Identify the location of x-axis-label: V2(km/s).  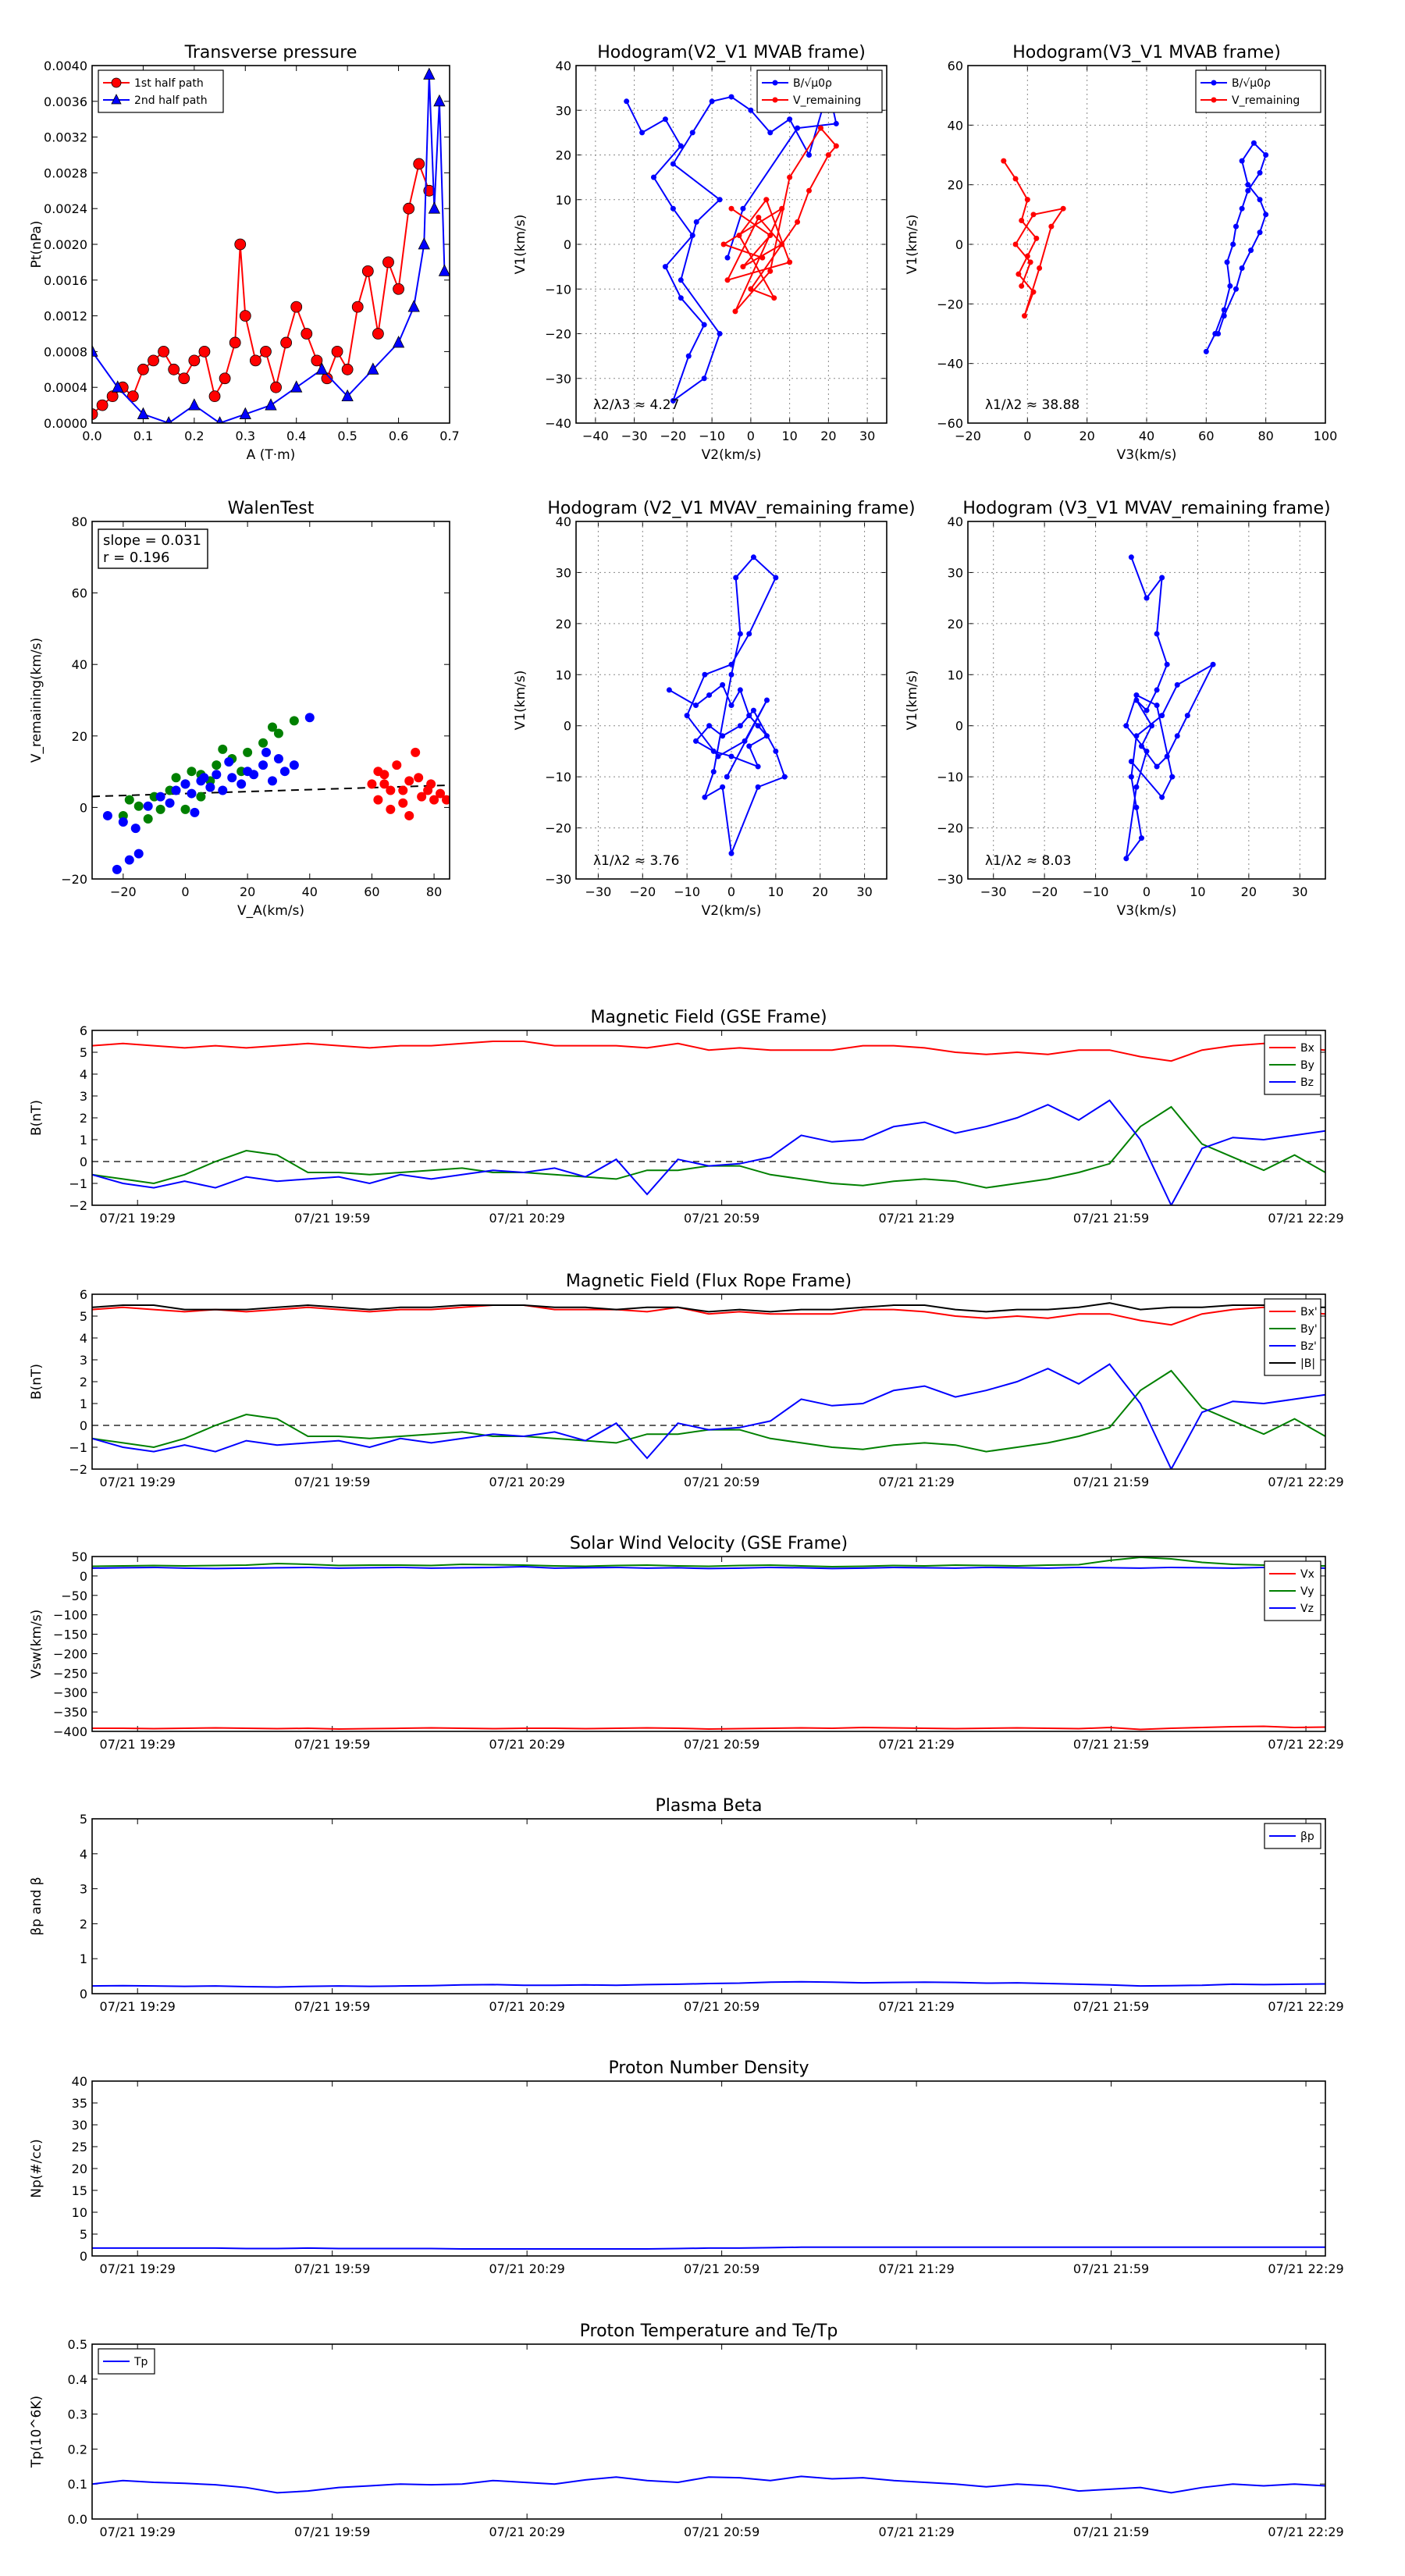
(732, 455).